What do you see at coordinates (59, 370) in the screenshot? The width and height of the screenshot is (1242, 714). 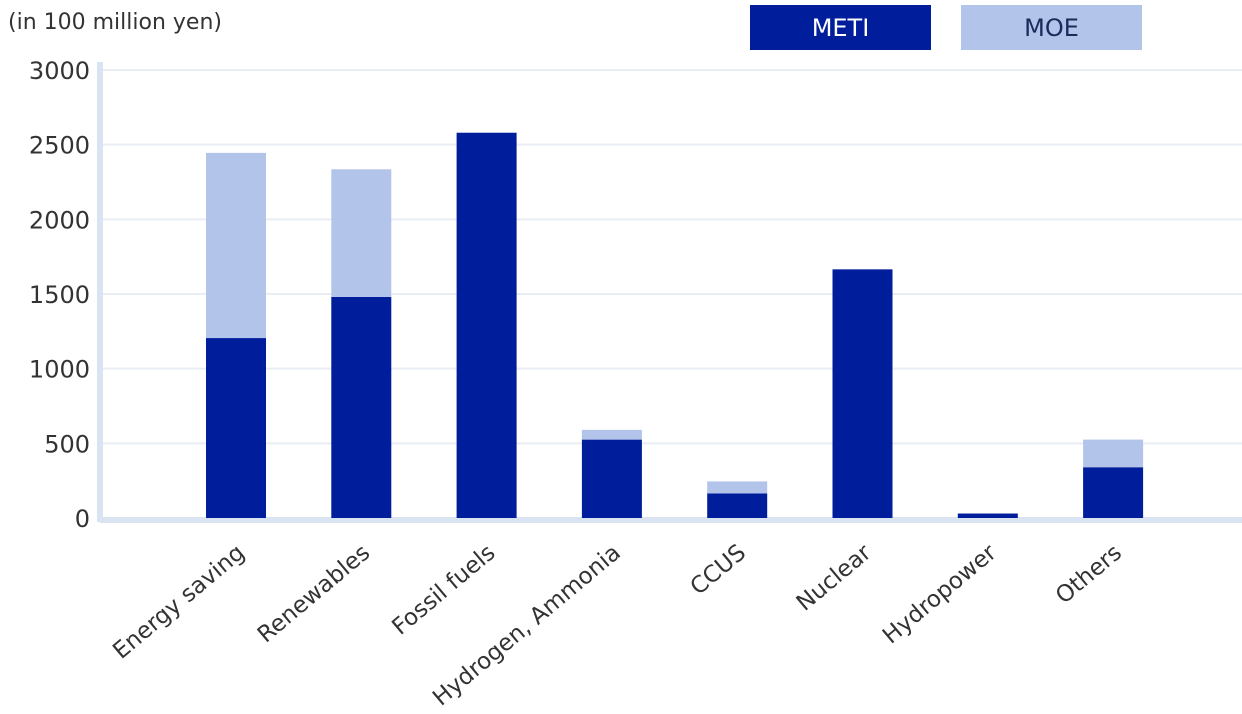 I see `y-tick-label: 1000` at bounding box center [59, 370].